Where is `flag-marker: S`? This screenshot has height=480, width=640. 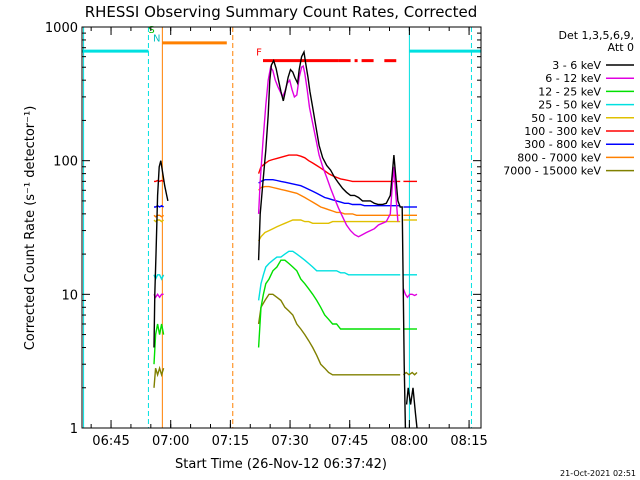
flag-marker: S is located at coordinates (151, 30).